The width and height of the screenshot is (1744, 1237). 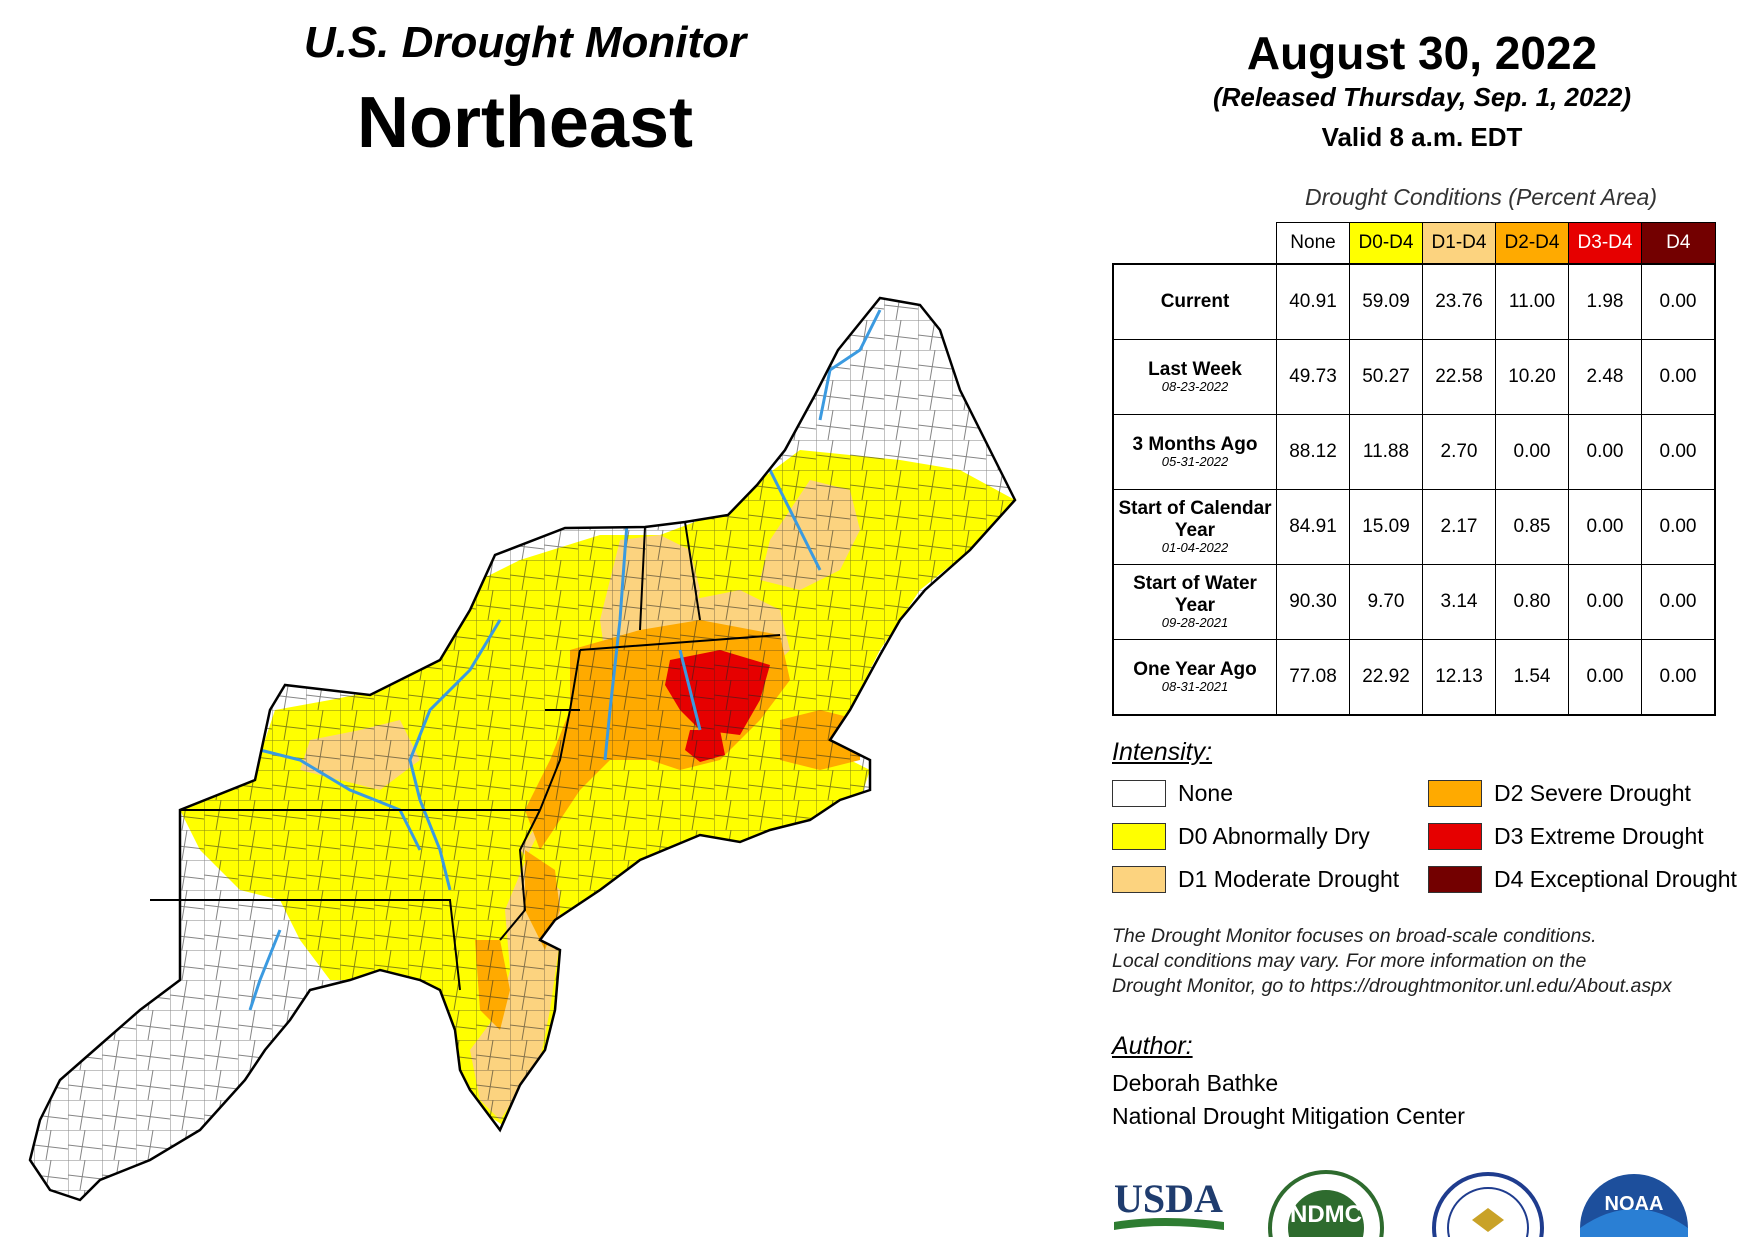 I want to click on row-header: Current, so click(x=1194, y=301).